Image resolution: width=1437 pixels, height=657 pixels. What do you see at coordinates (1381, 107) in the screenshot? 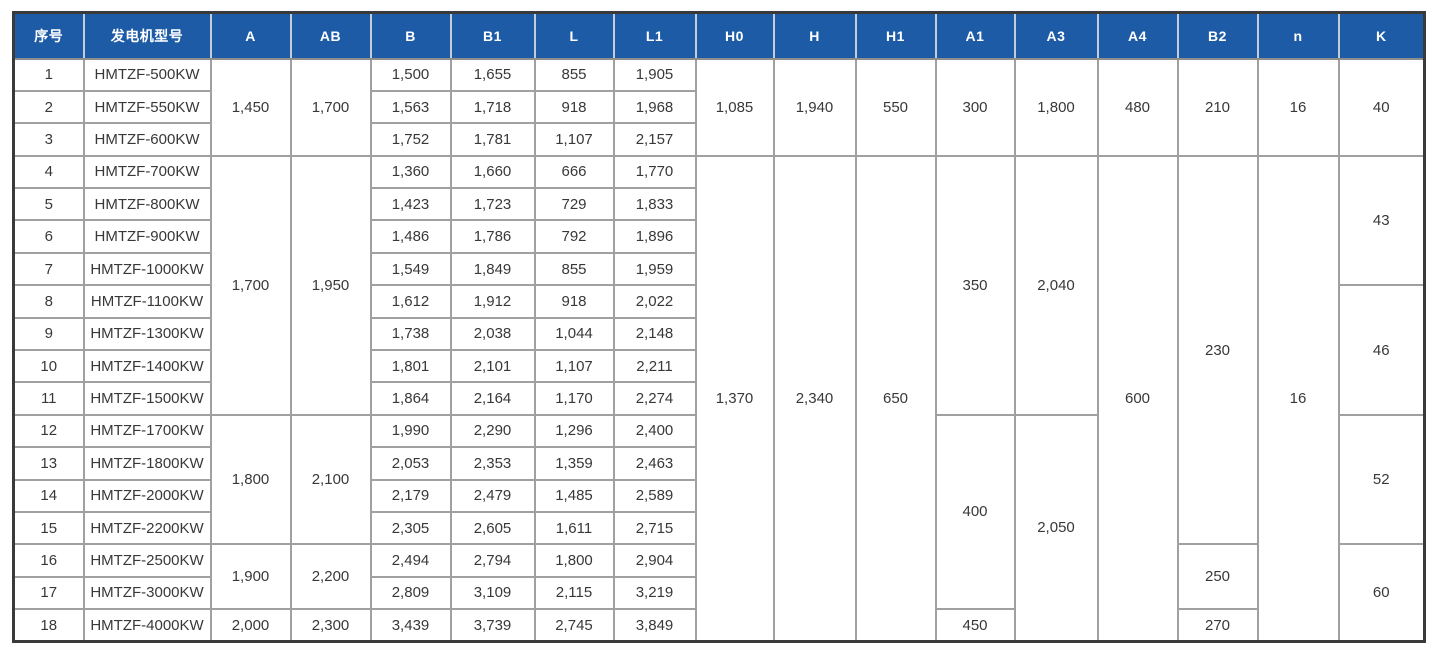
I see `table-cell: 40` at bounding box center [1381, 107].